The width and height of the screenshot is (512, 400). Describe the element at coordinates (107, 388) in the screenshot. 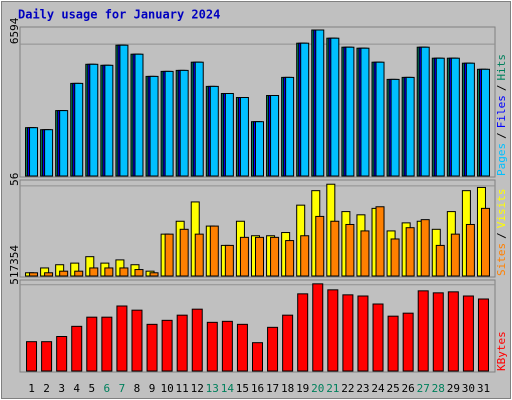

I see `x-tick-label: 6` at that location.